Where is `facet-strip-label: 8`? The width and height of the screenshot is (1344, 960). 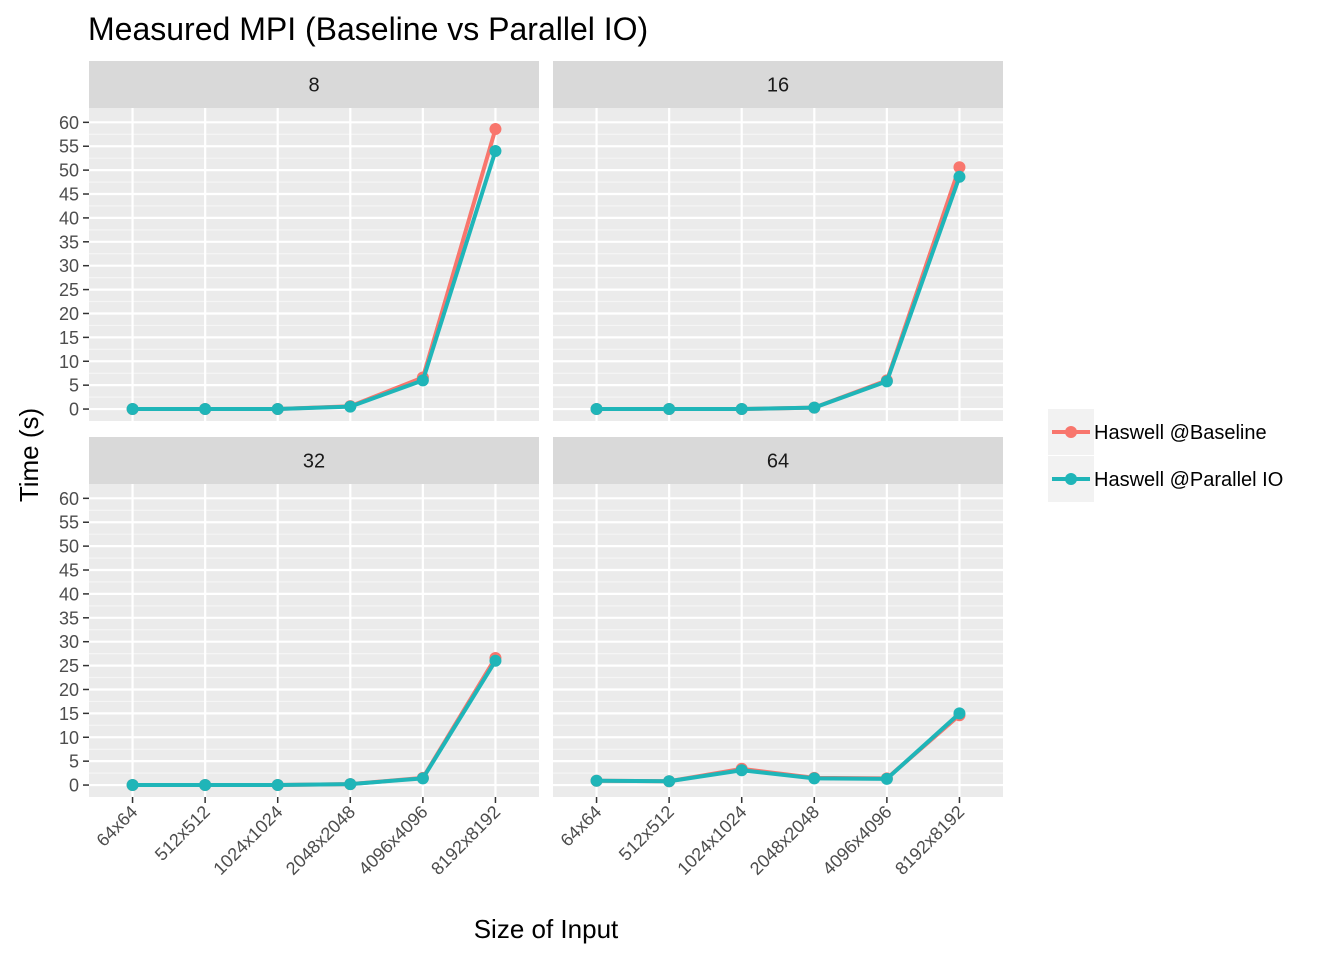 facet-strip-label: 8 is located at coordinates (313, 86).